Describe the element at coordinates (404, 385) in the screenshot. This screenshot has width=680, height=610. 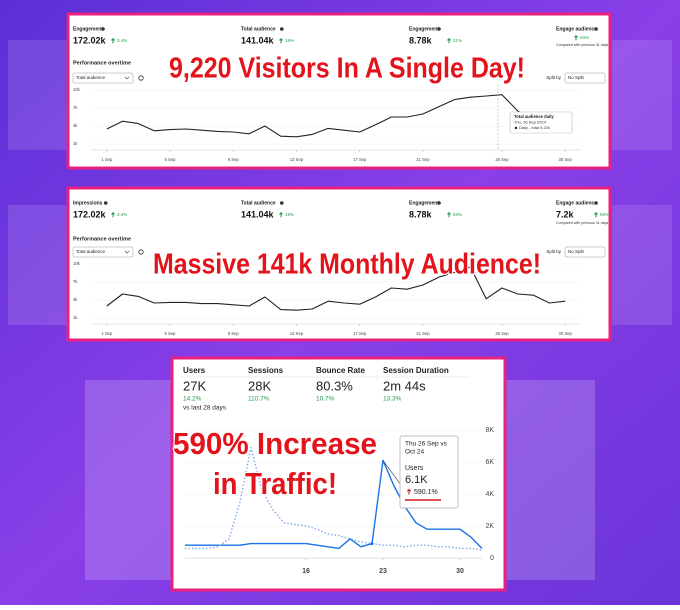
I see `metric-value: 2m 44s` at that location.